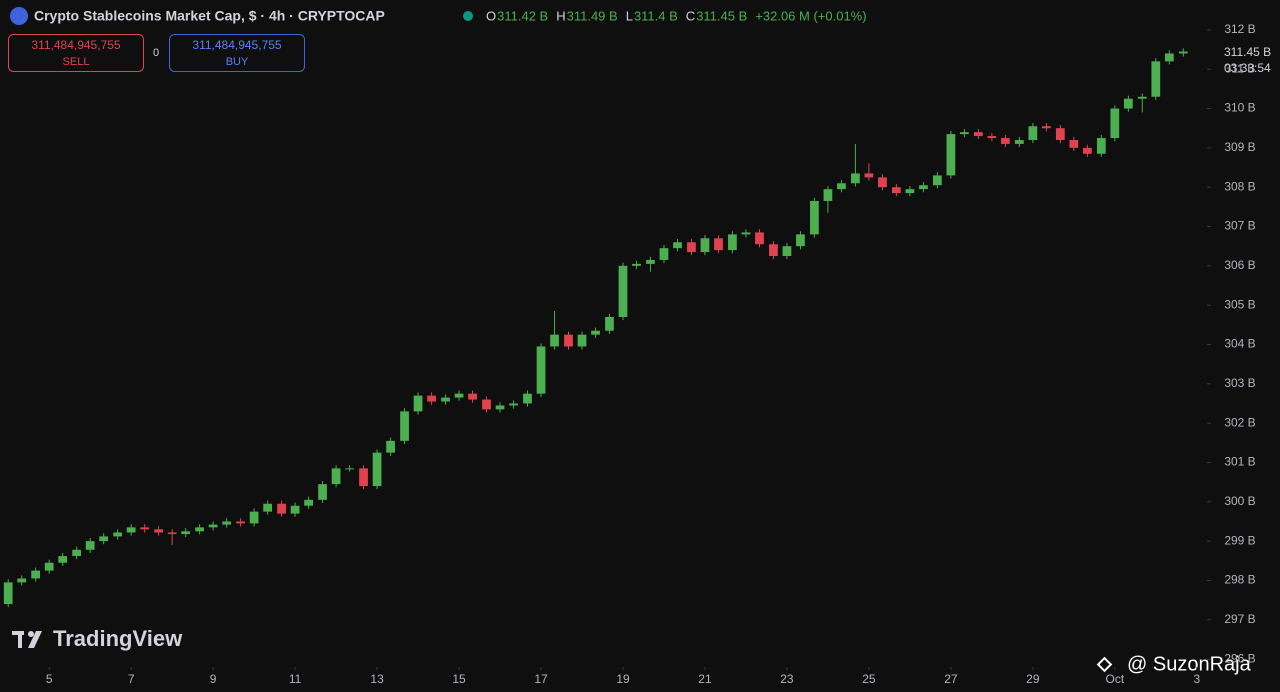 Image resolution: width=1280 pixels, height=692 pixels. What do you see at coordinates (1246, 60) in the screenshot?
I see `price-box` at bounding box center [1246, 60].